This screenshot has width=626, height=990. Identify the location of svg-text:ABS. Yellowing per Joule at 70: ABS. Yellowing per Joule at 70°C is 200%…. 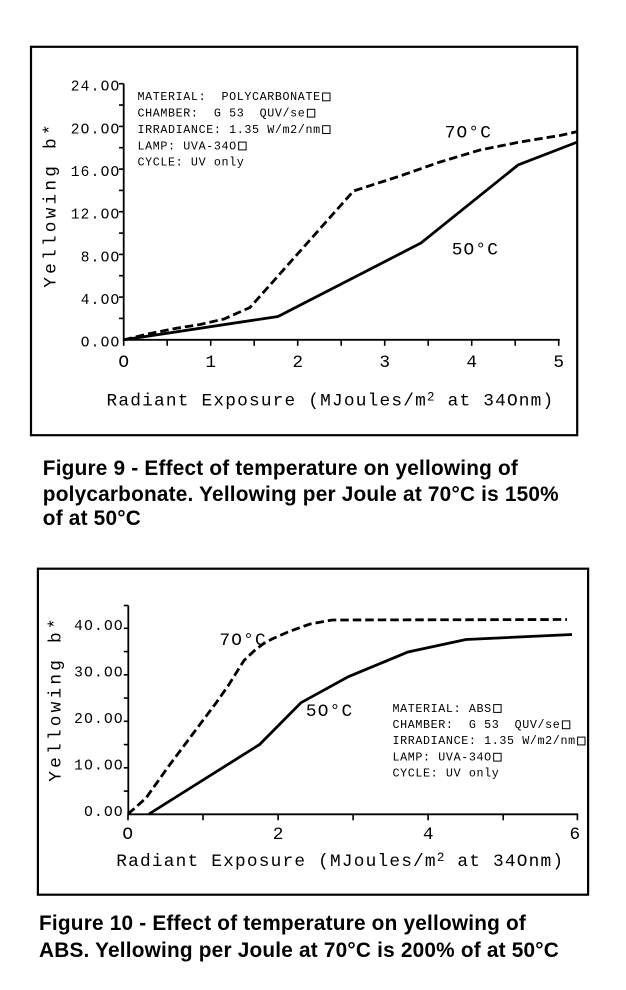
(299, 950).